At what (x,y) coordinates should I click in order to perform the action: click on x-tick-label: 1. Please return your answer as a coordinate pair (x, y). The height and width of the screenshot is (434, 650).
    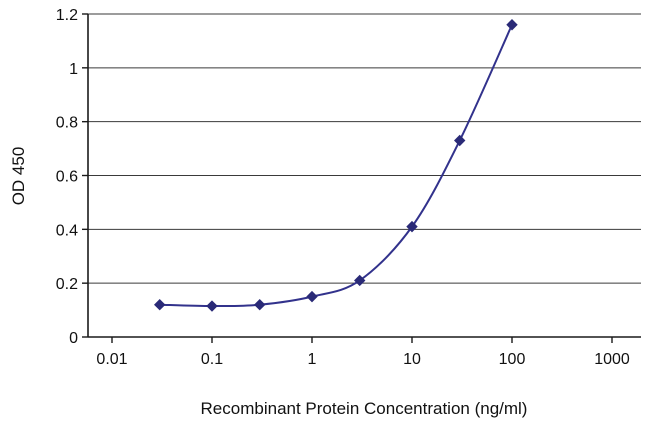
    Looking at the image, I should click on (312, 359).